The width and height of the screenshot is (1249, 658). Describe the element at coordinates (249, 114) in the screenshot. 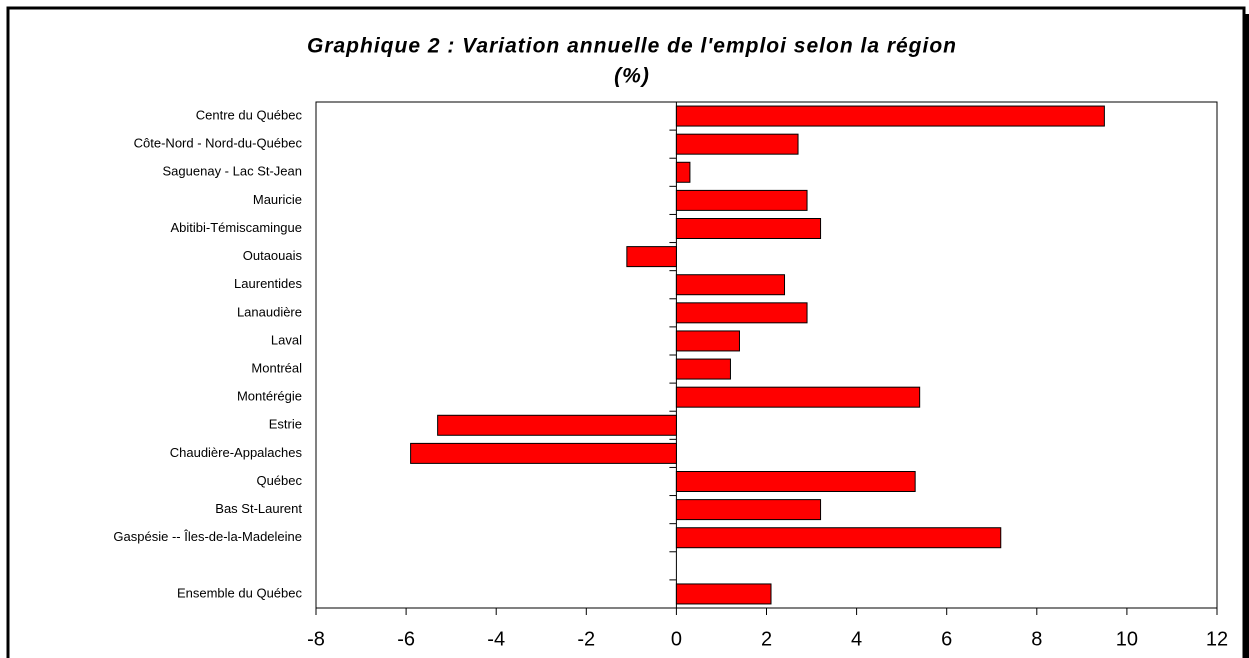

I see `y-tick-label: Centre du Québec` at that location.